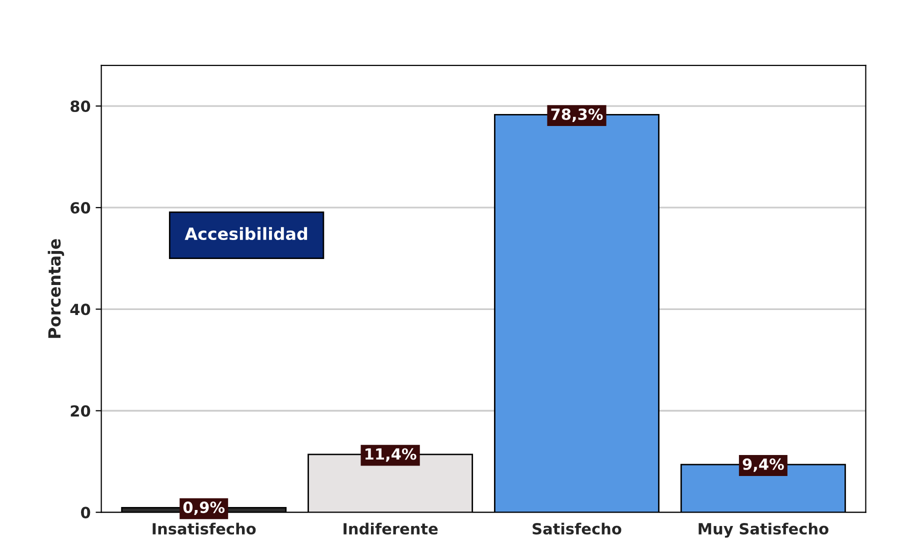  I want to click on data-label: 78,3%, so click(577, 115).